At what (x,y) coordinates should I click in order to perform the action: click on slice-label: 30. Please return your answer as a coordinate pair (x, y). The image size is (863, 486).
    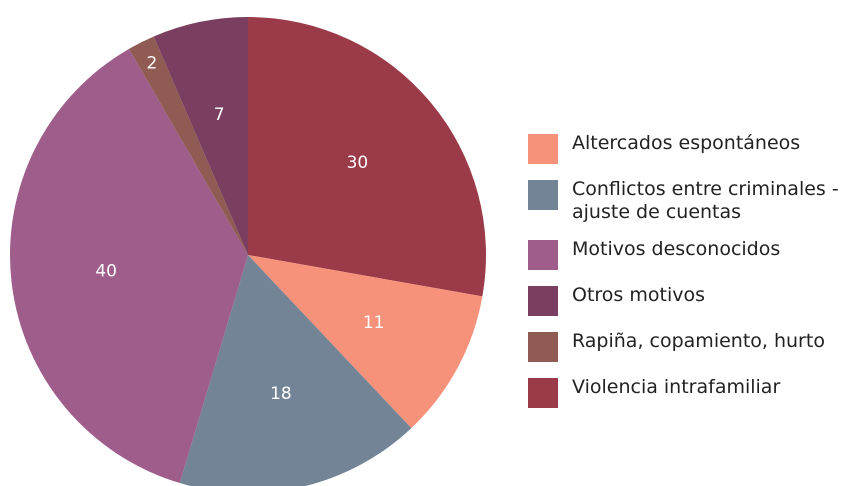
    Looking at the image, I should click on (358, 163).